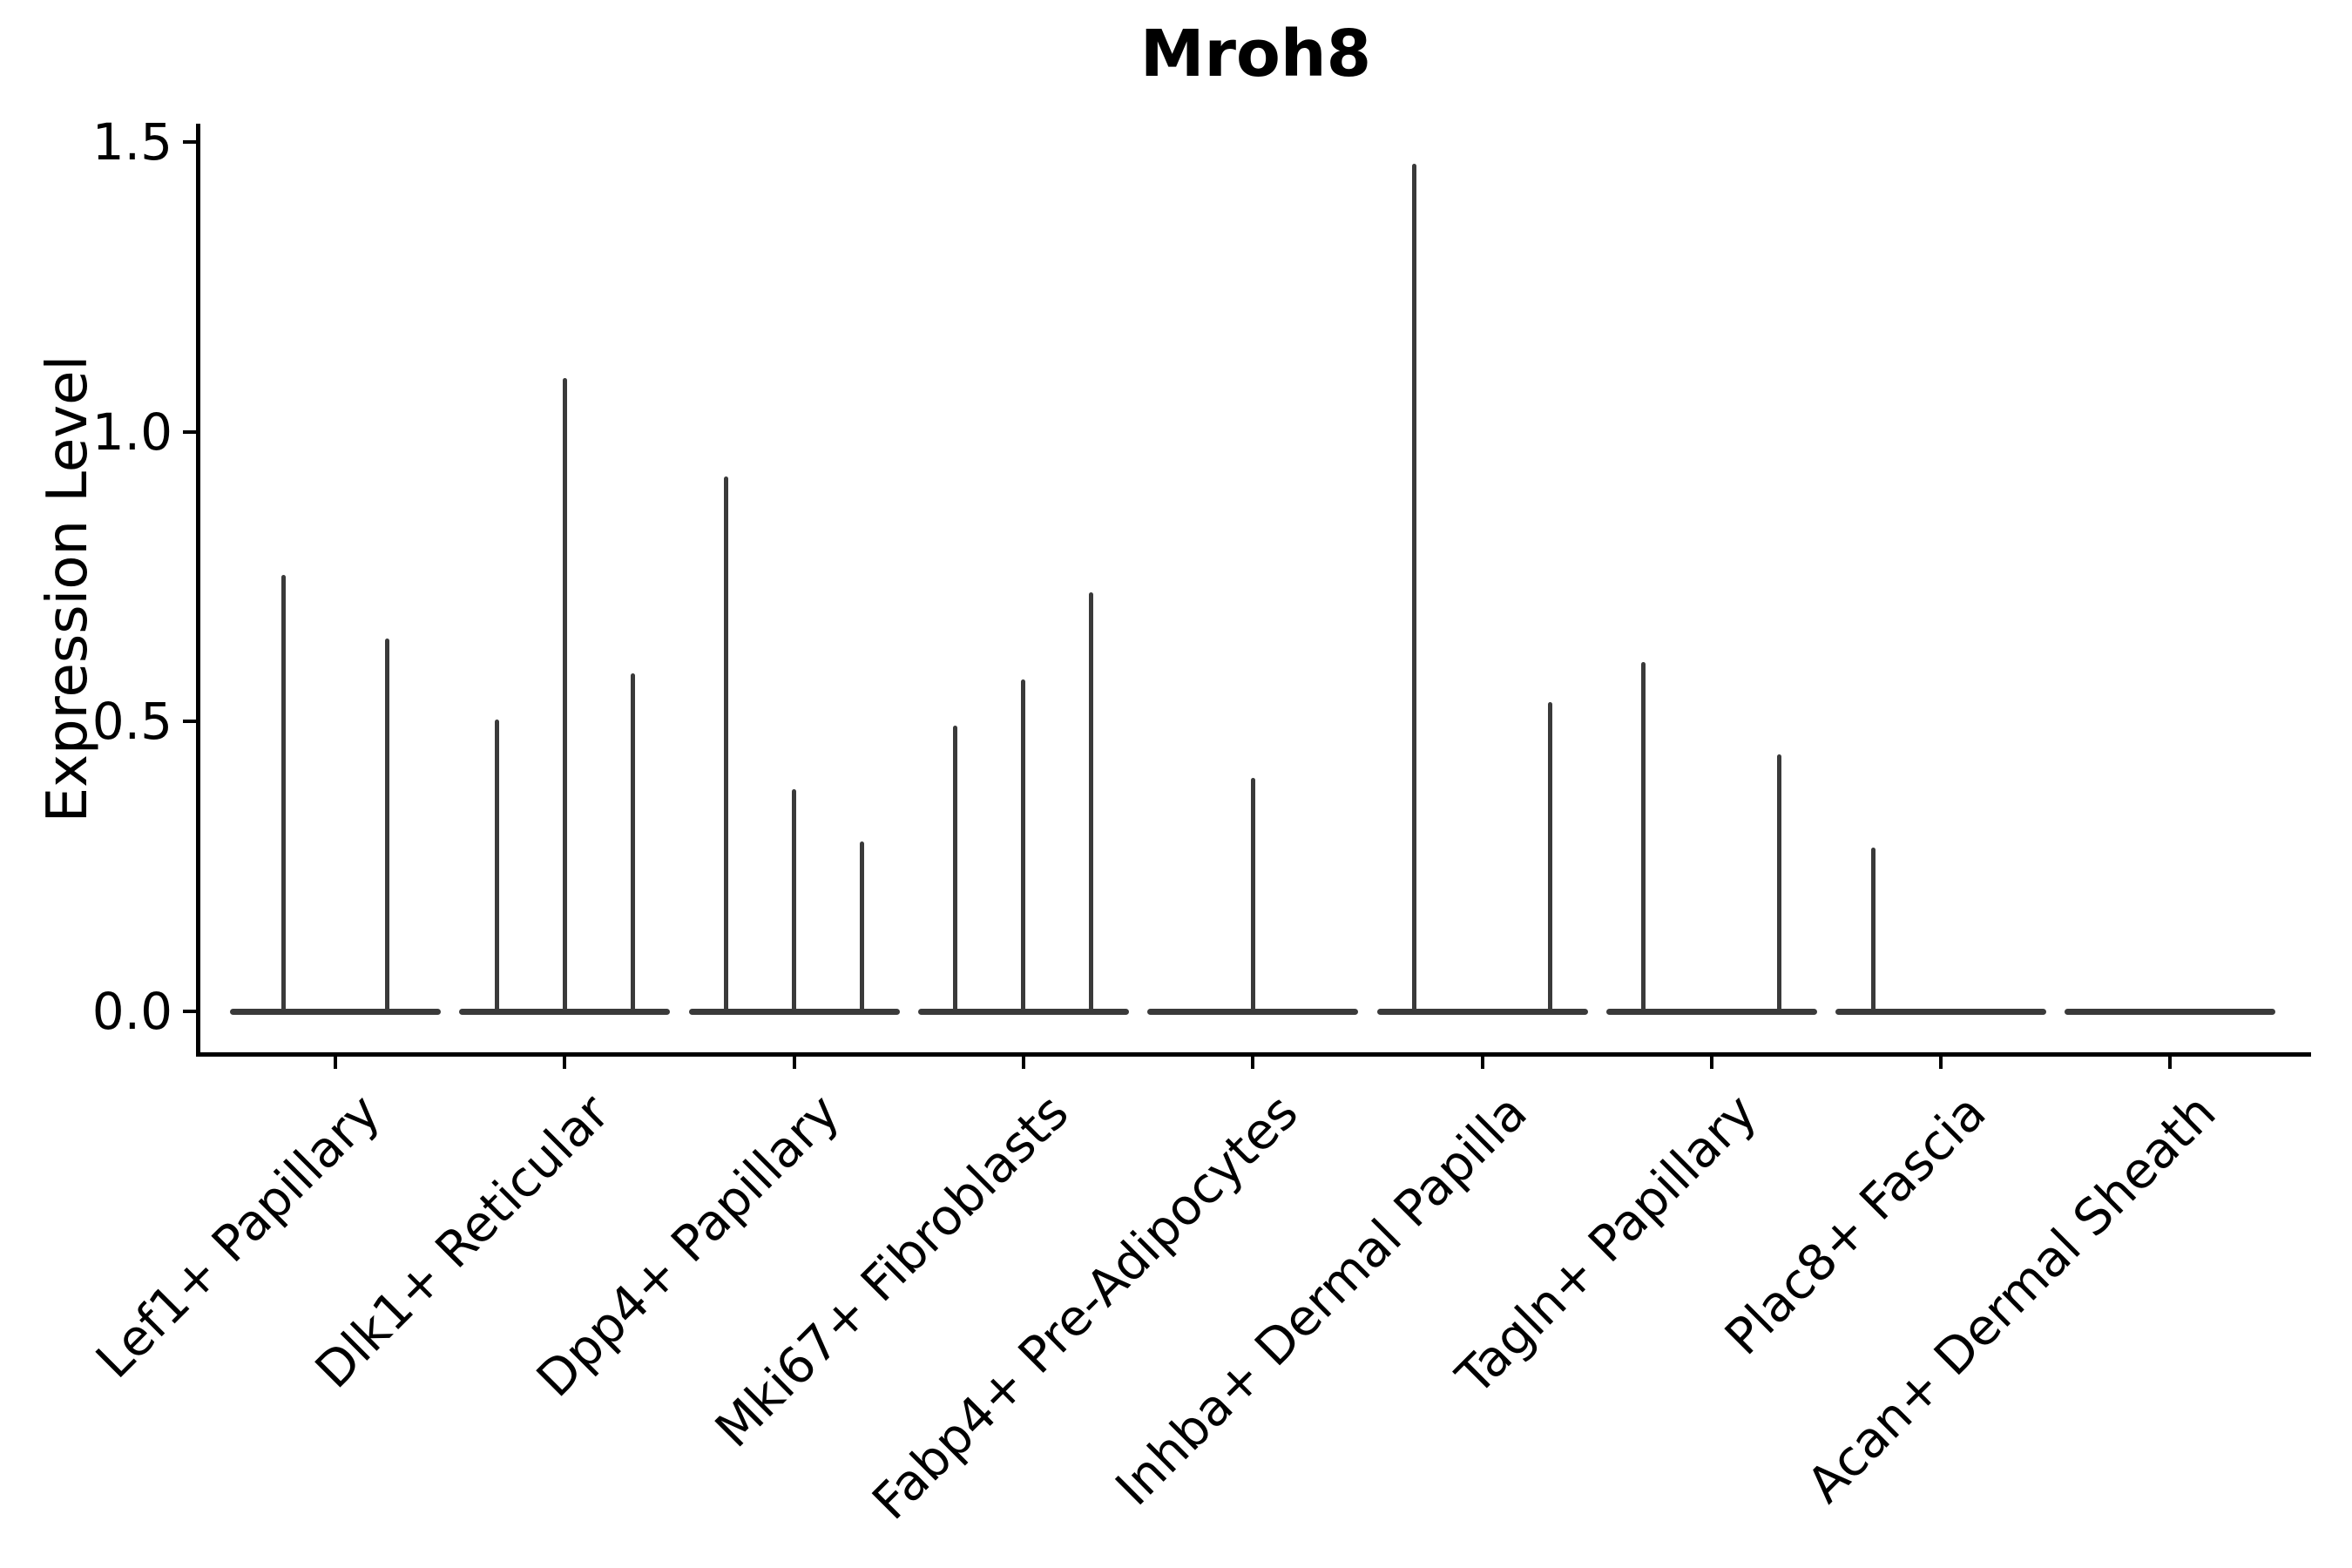  What do you see at coordinates (1255, 54) in the screenshot?
I see `chart-title: Mroh8` at bounding box center [1255, 54].